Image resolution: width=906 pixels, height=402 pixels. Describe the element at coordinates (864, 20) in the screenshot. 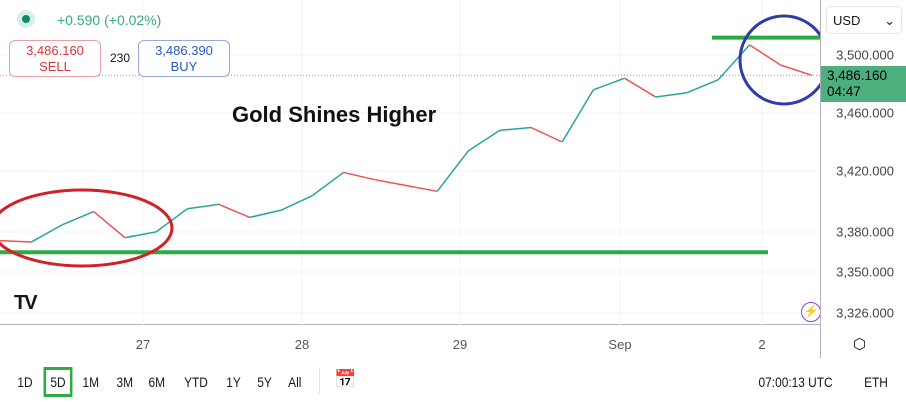

I see `currency-select: USD ⌄` at that location.